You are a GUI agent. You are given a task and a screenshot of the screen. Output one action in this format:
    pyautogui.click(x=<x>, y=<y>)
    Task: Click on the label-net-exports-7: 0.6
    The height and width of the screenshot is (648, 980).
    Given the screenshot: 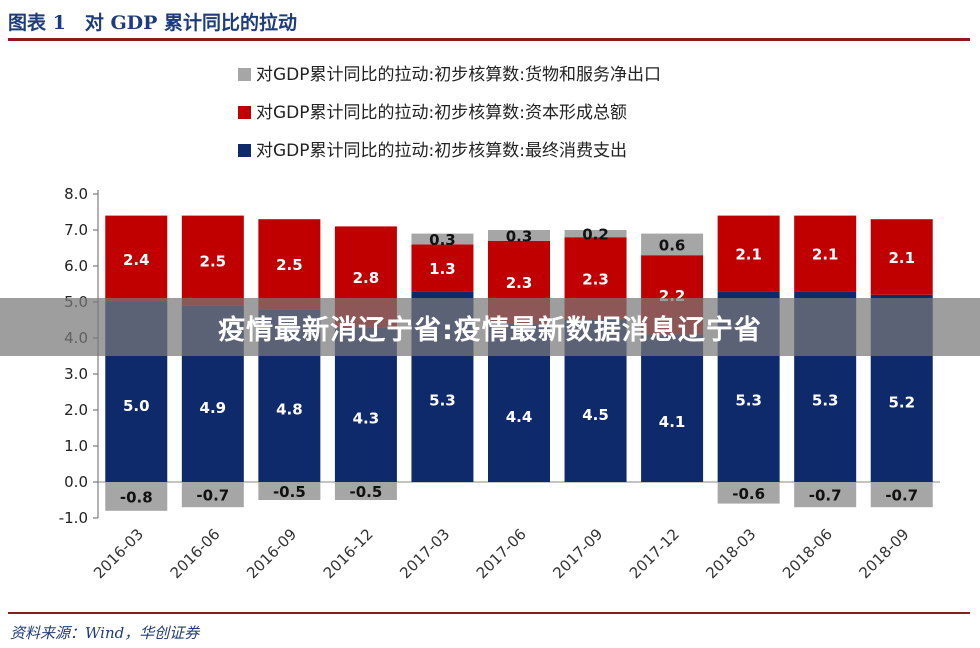 What is the action you would take?
    pyautogui.click(x=672, y=245)
    